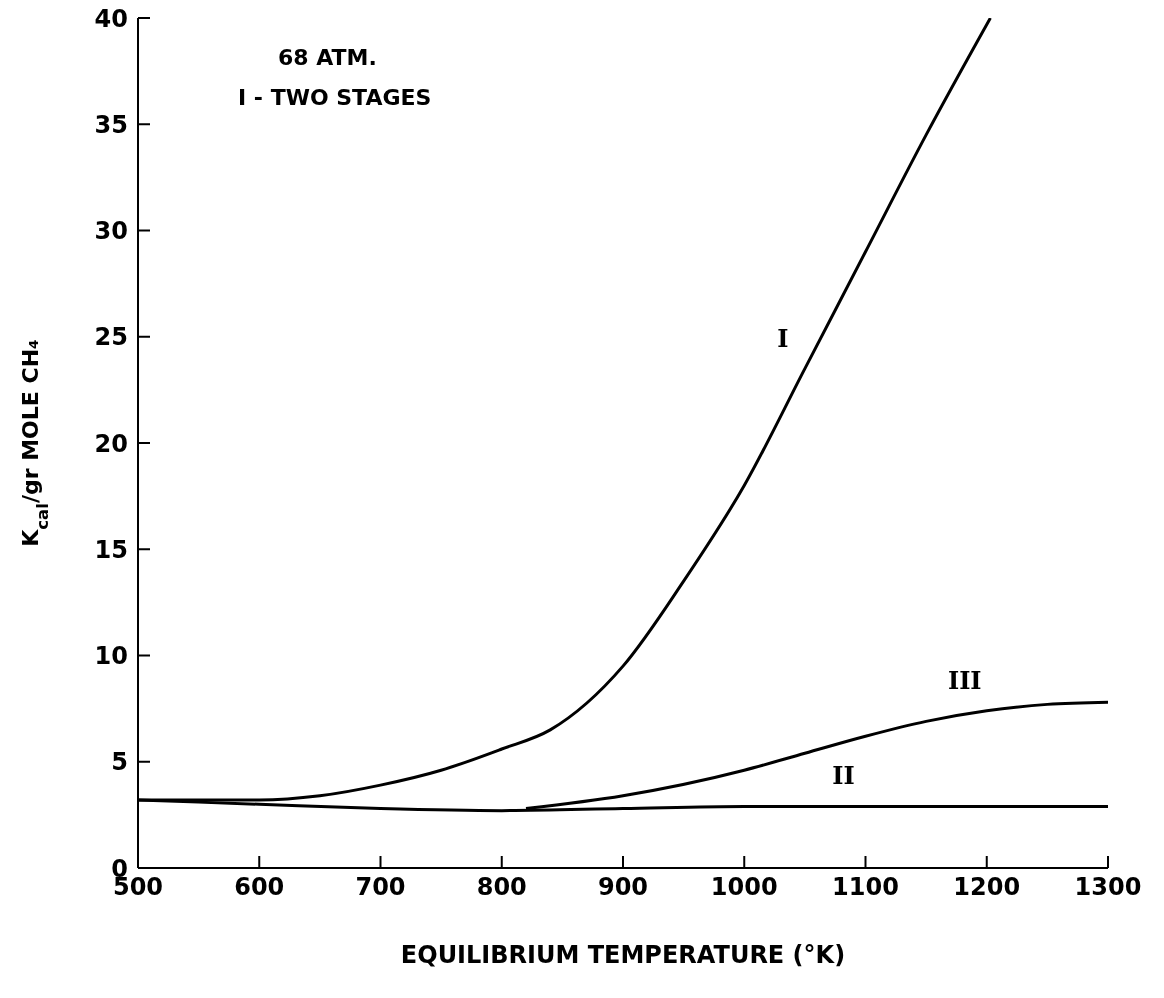 The image size is (1164, 998). What do you see at coordinates (623, 955) in the screenshot?
I see `x-axis-title: EQUILIBRIUM TEMPERATURE (°K)` at bounding box center [623, 955].